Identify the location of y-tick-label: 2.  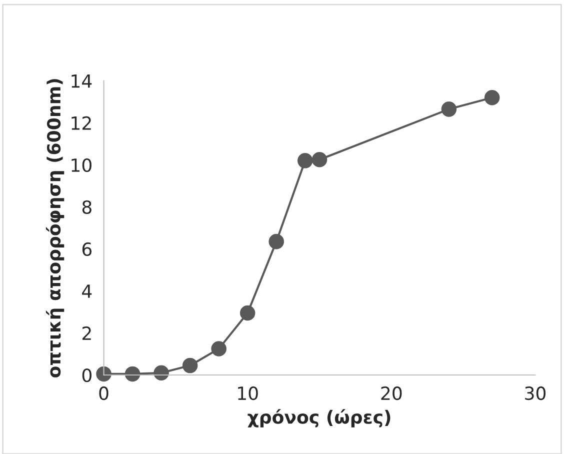
(86, 333).